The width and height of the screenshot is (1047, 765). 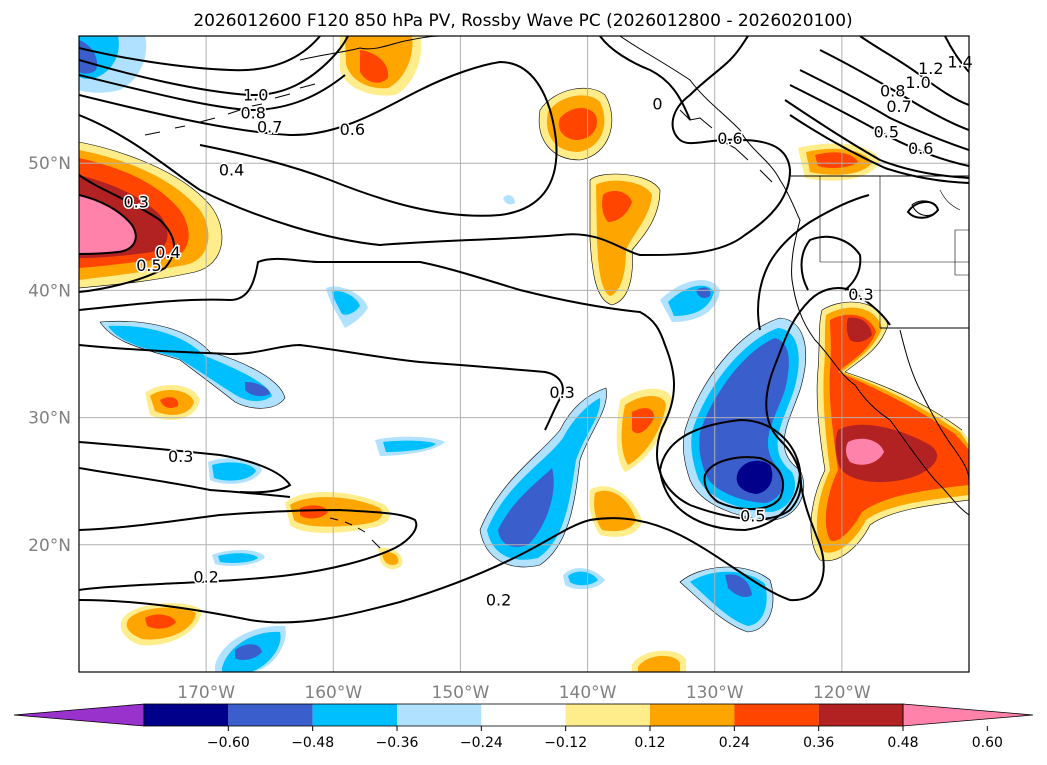 I want to click on longitude-tick-labels: 170°W 160°W 150°W 140°W 130°W 120°W, so click(x=524, y=693).